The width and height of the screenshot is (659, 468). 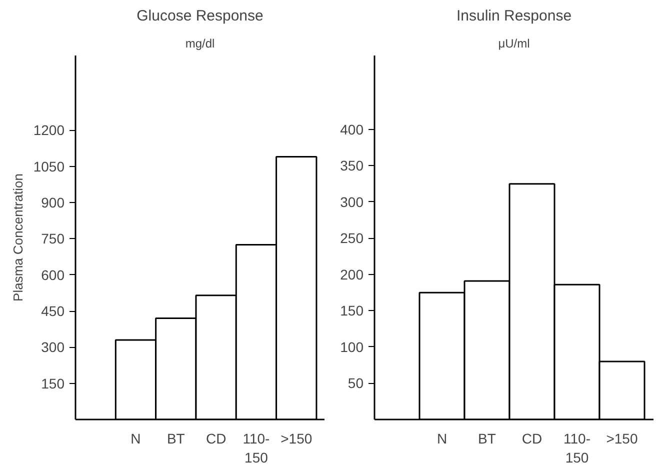 What do you see at coordinates (356, 383) in the screenshot?
I see `y-tick-label: 50` at bounding box center [356, 383].